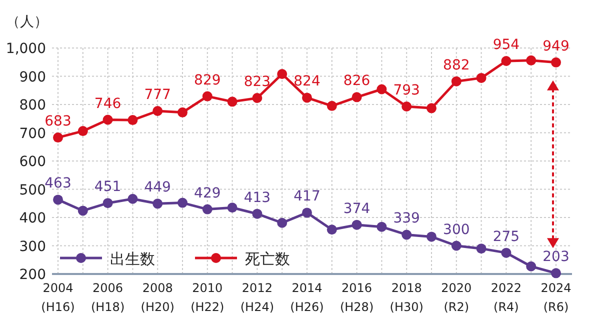 The height and width of the screenshot is (323, 594). Describe the element at coordinates (307, 297) in the screenshot. I see `x-tick-label: 2014 (H26)` at that location.